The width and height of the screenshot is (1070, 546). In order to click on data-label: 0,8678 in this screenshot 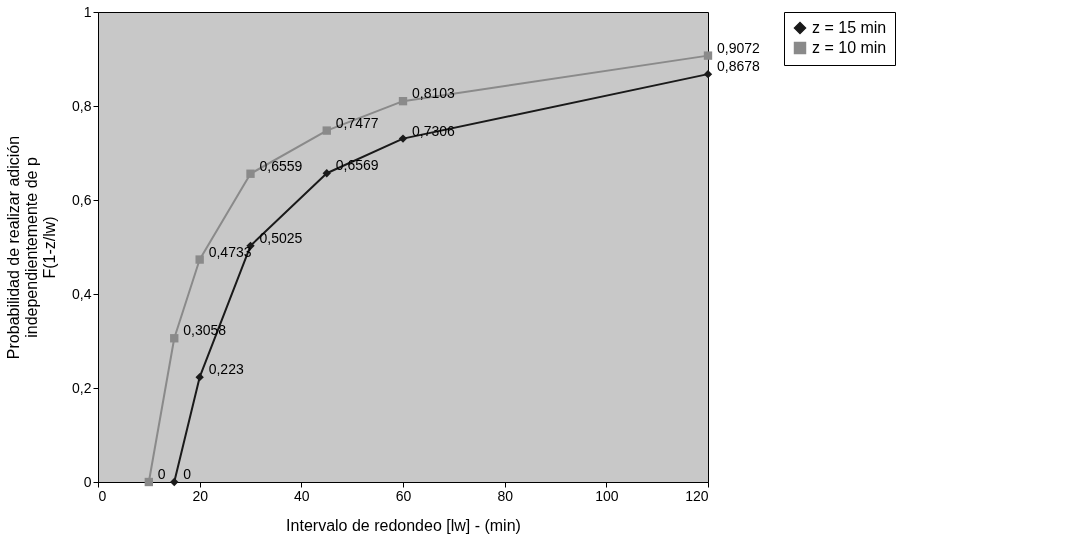, I will do `click(739, 66)`.